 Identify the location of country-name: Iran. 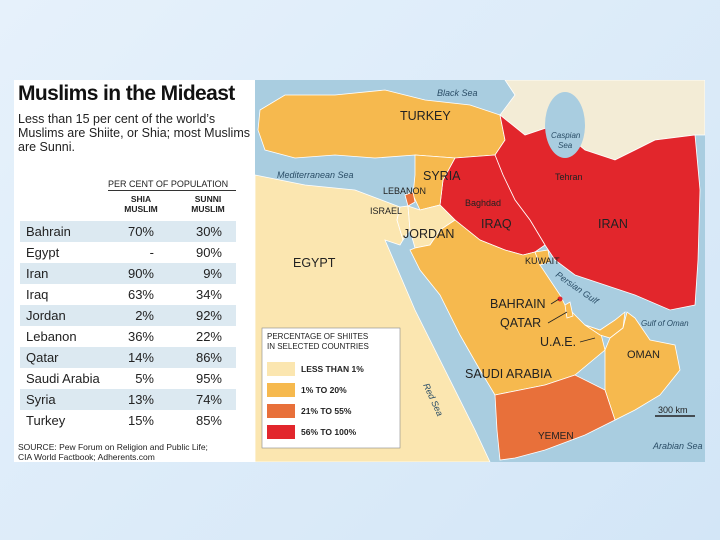
(37, 273).